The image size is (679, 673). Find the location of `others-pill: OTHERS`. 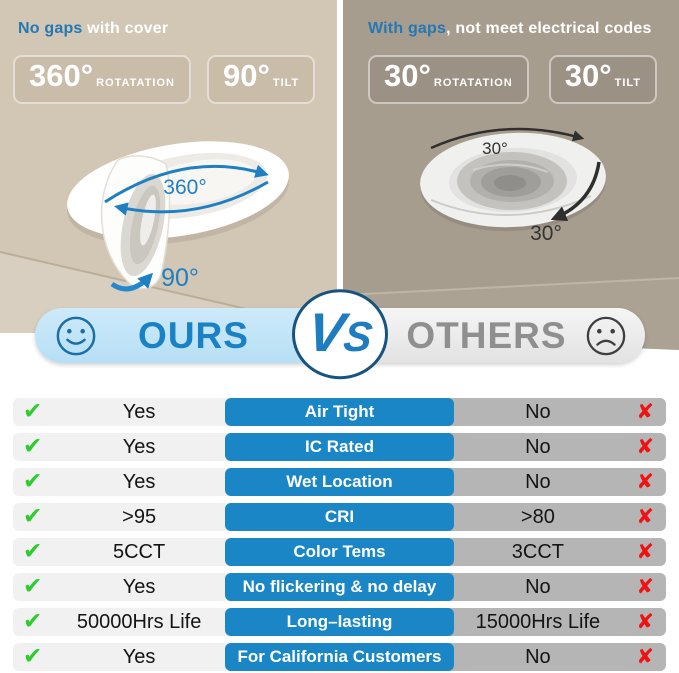

others-pill: OTHERS is located at coordinates (486, 335).